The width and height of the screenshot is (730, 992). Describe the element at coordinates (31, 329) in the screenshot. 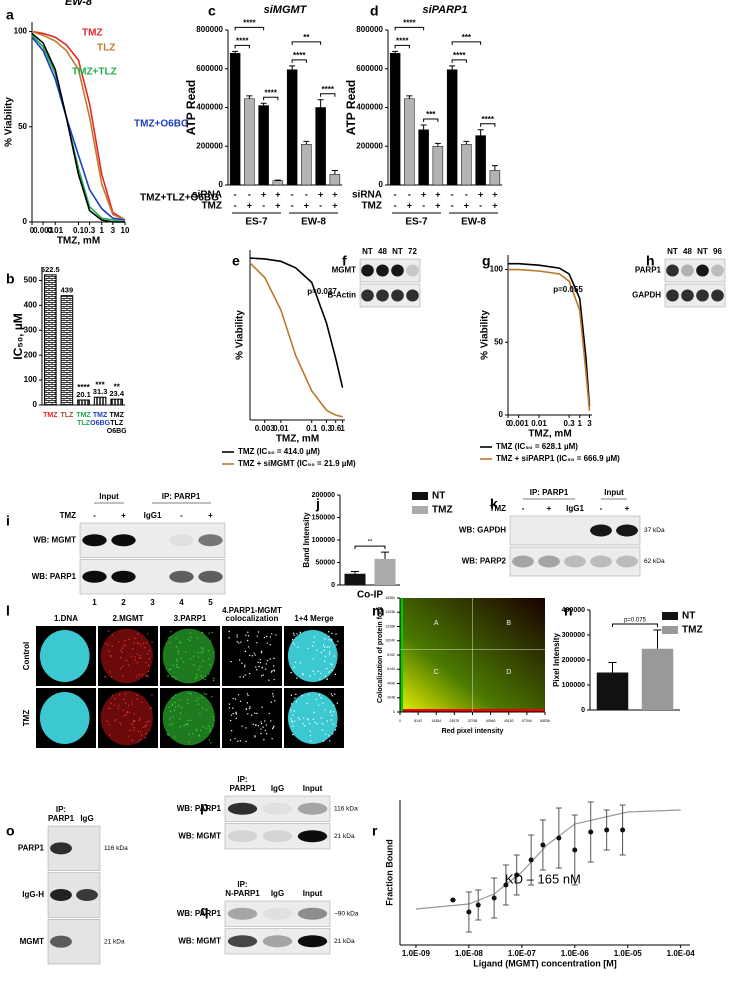

I see `y-tick-label: 300` at that location.